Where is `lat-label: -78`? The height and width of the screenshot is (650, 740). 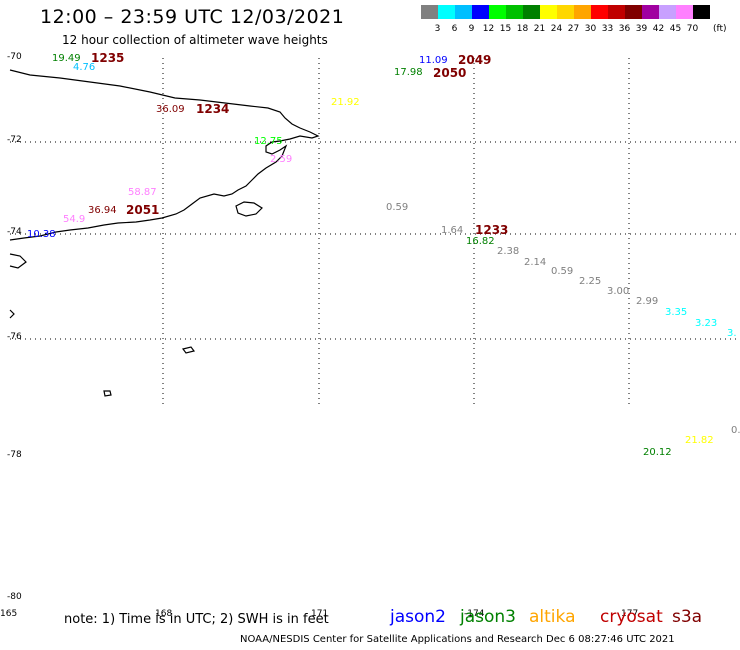 lat-label: -78 is located at coordinates (14, 455).